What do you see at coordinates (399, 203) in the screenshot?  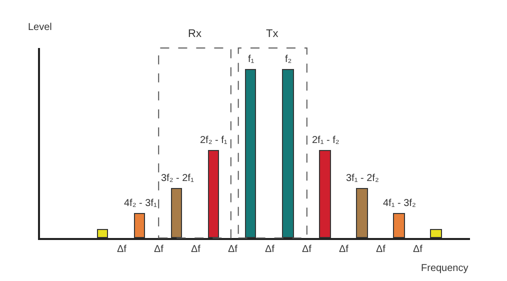 I see `x-tick-label: 4f₁ - 3f₂` at bounding box center [399, 203].